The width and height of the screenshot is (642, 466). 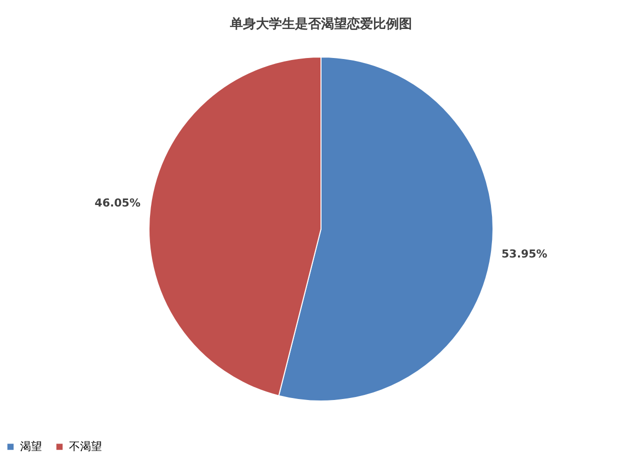 What do you see at coordinates (31, 446) in the screenshot?
I see `legend-label: 渴望` at bounding box center [31, 446].